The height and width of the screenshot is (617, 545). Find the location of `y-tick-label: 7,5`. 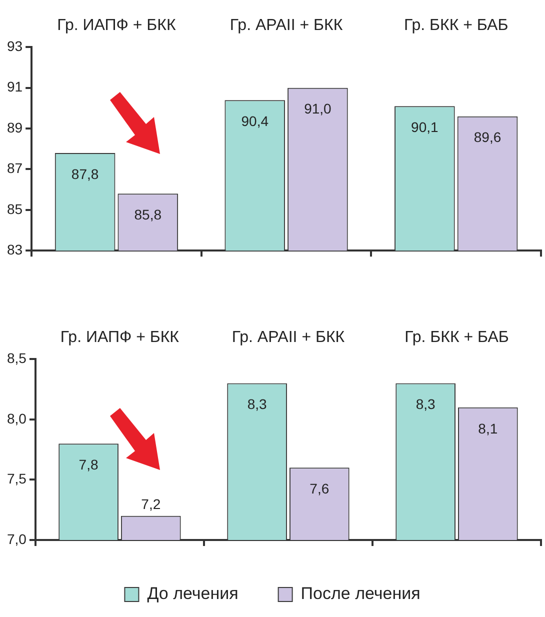

y-tick-label: 7,5 is located at coordinates (16, 478).